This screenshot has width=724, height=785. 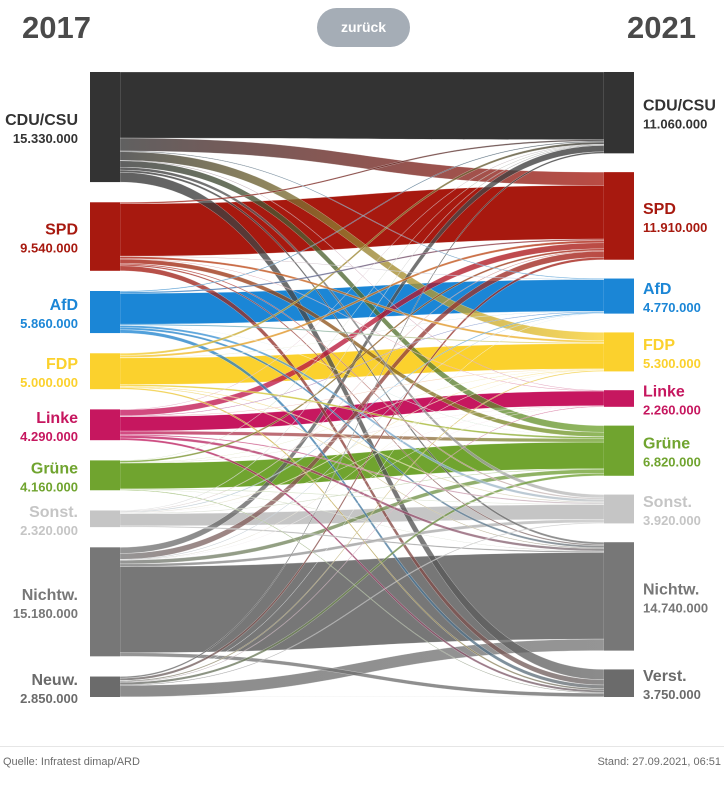 What do you see at coordinates (672, 363) in the screenshot?
I see `value-2021-fdp: 5.300.000` at bounding box center [672, 363].